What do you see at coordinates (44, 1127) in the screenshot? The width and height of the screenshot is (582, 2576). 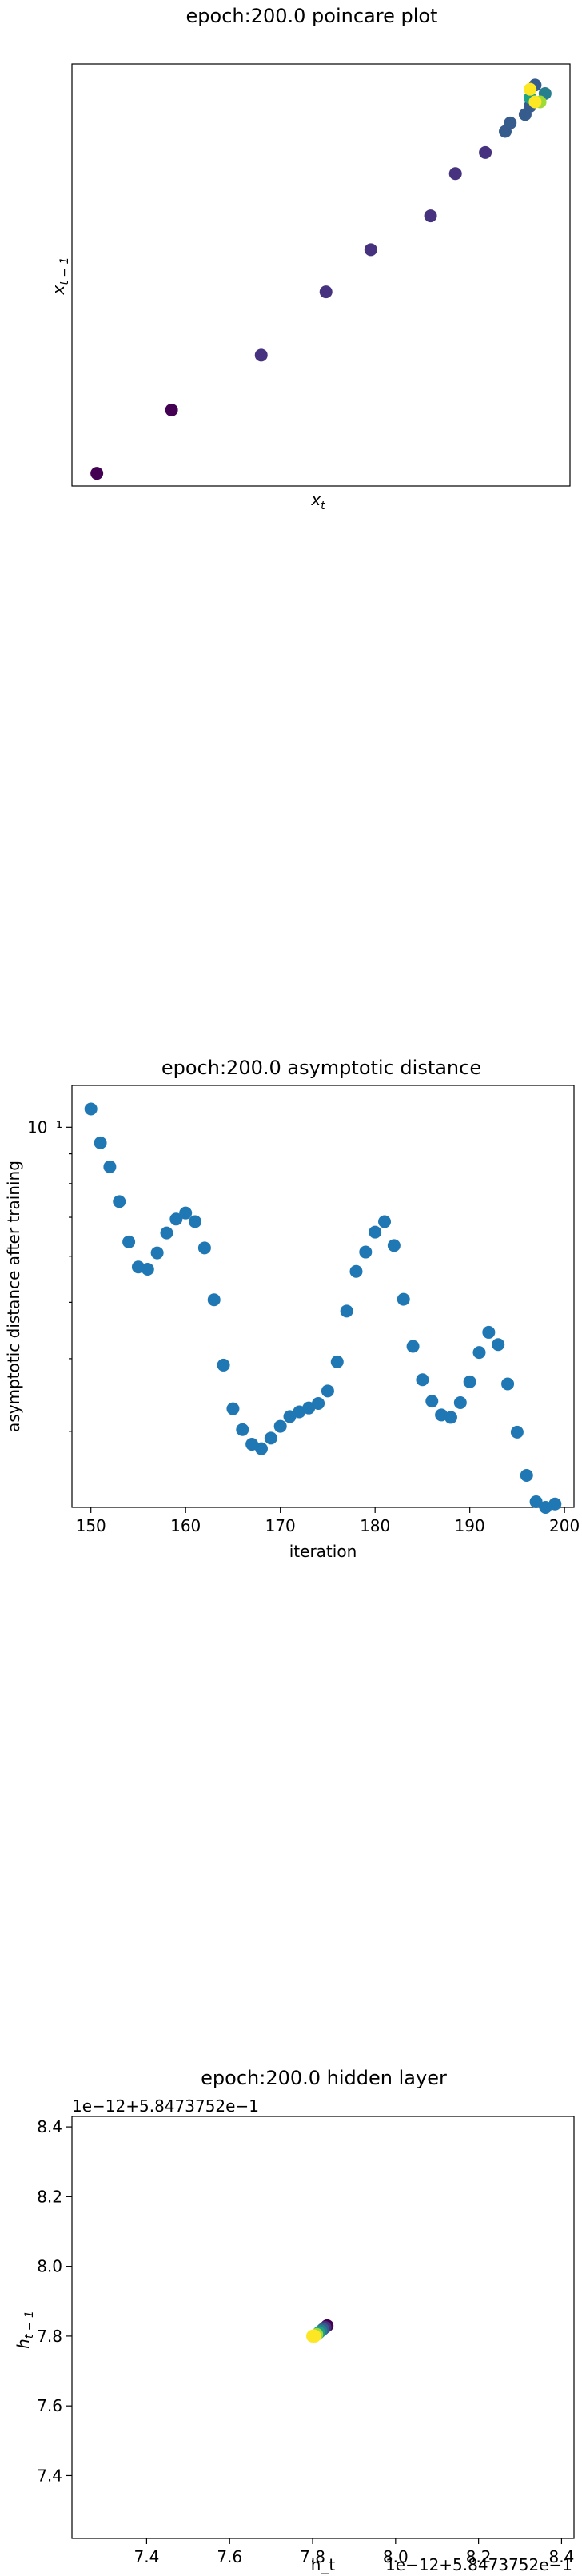 I see `y-tick-label: 10⁻¹` at bounding box center [44, 1127].